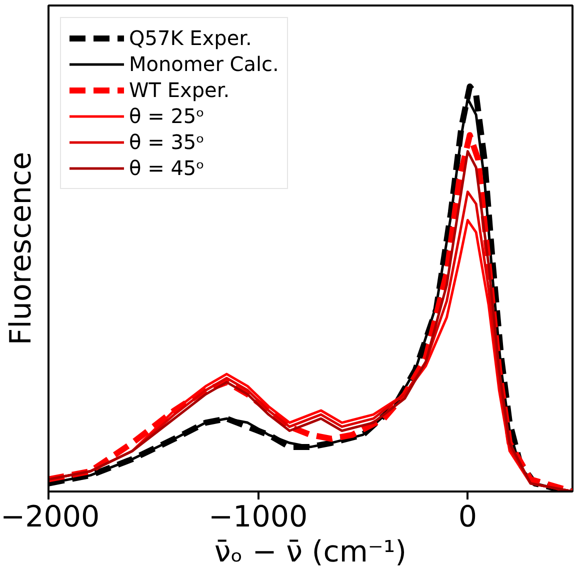 This screenshot has width=576, height=571. What do you see at coordinates (258, 517) in the screenshot?
I see `x-tick-label: −1000` at bounding box center [258, 517].